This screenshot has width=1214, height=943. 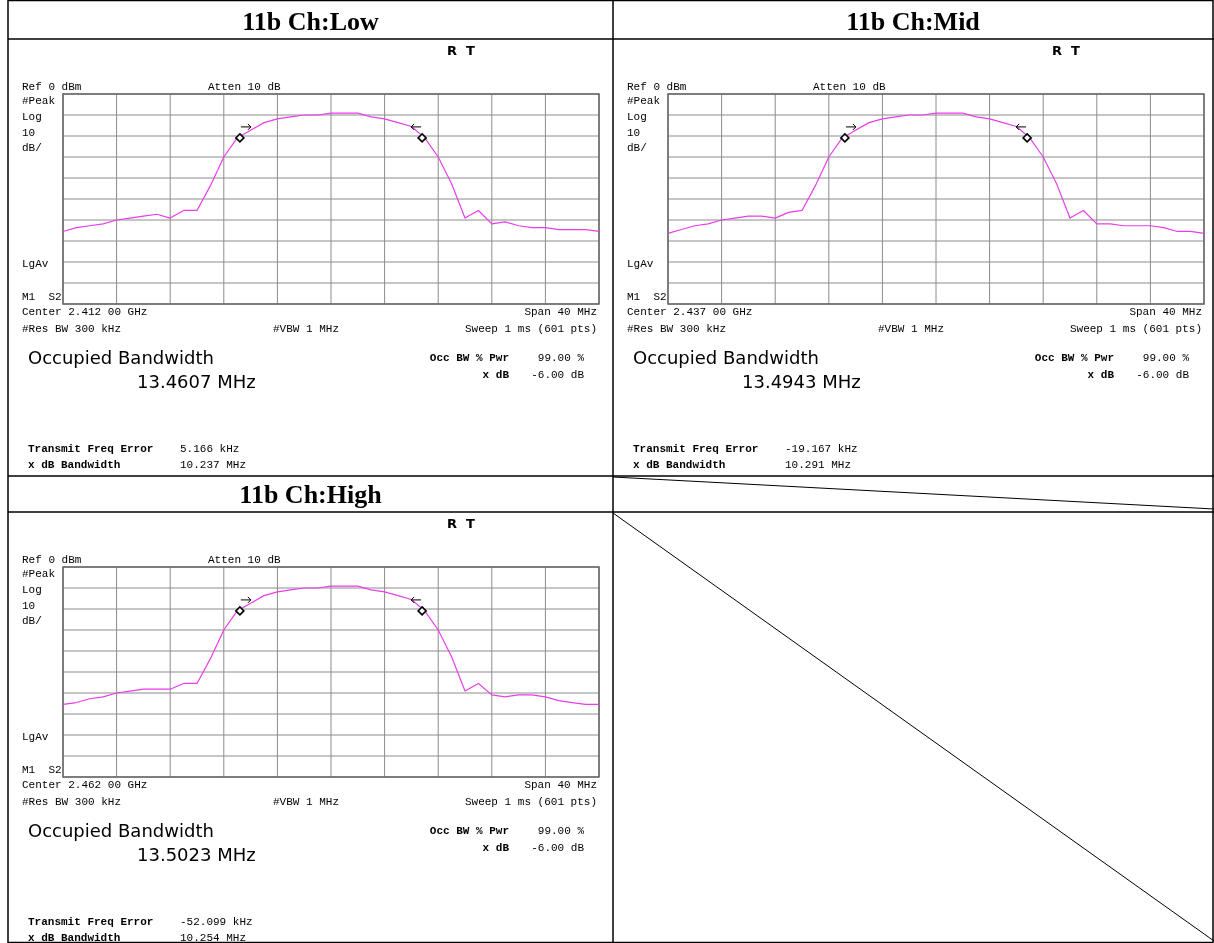 What do you see at coordinates (216, 922) in the screenshot?
I see `text: -52.099 kHz` at bounding box center [216, 922].